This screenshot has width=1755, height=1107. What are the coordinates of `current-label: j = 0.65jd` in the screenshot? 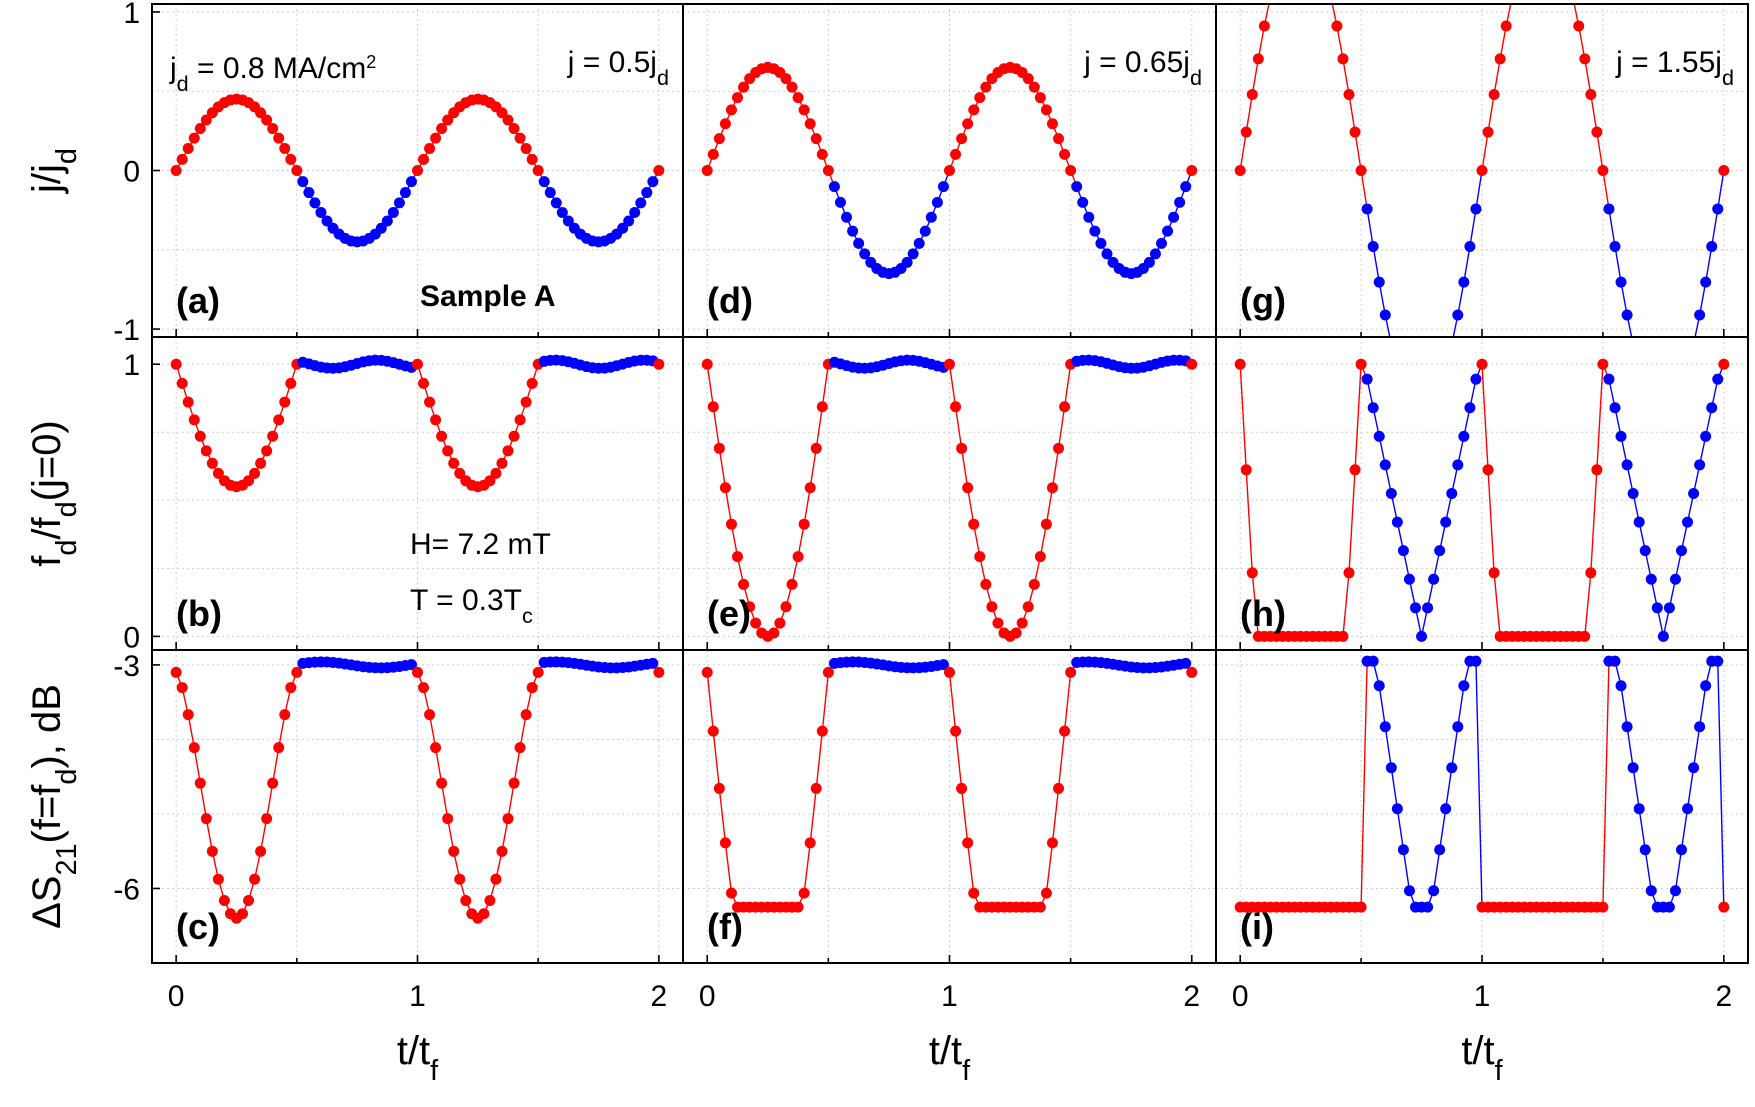 It's located at (1142, 68).